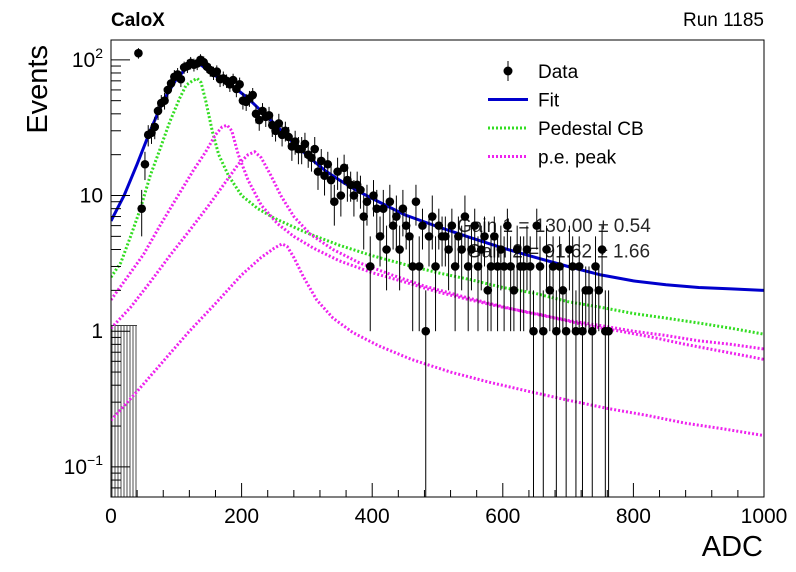  I want to click on x-axis-title: ADC, so click(732, 547).